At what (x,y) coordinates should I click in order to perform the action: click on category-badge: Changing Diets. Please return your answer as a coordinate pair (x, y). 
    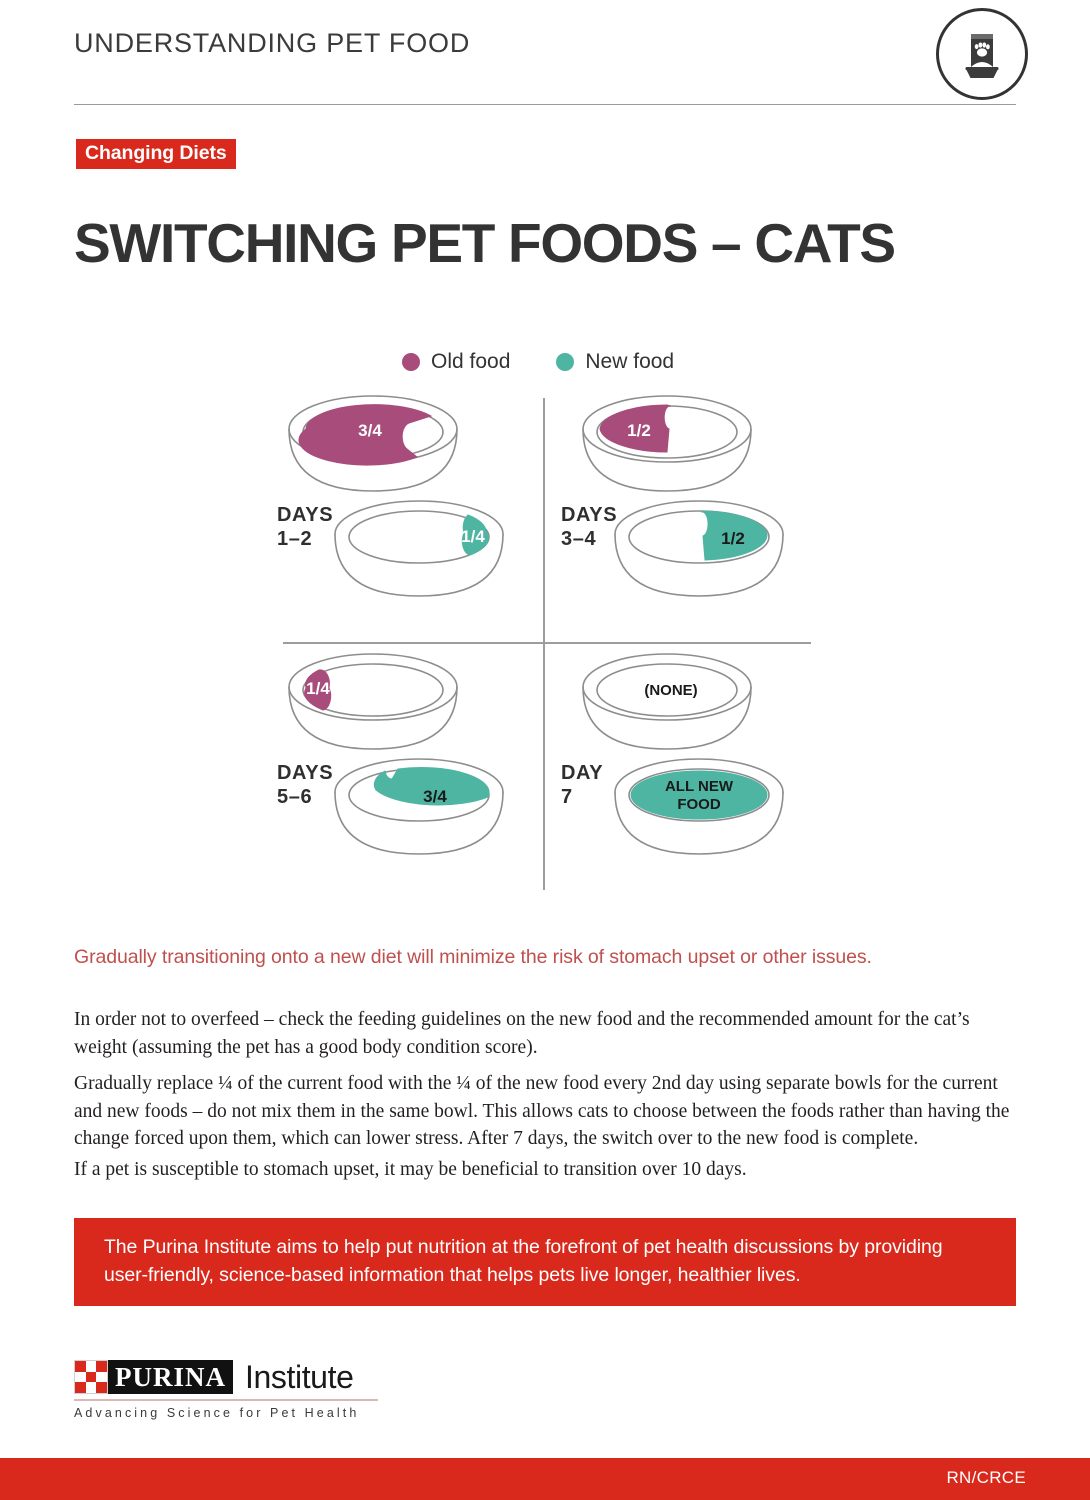
    Looking at the image, I should click on (156, 154).